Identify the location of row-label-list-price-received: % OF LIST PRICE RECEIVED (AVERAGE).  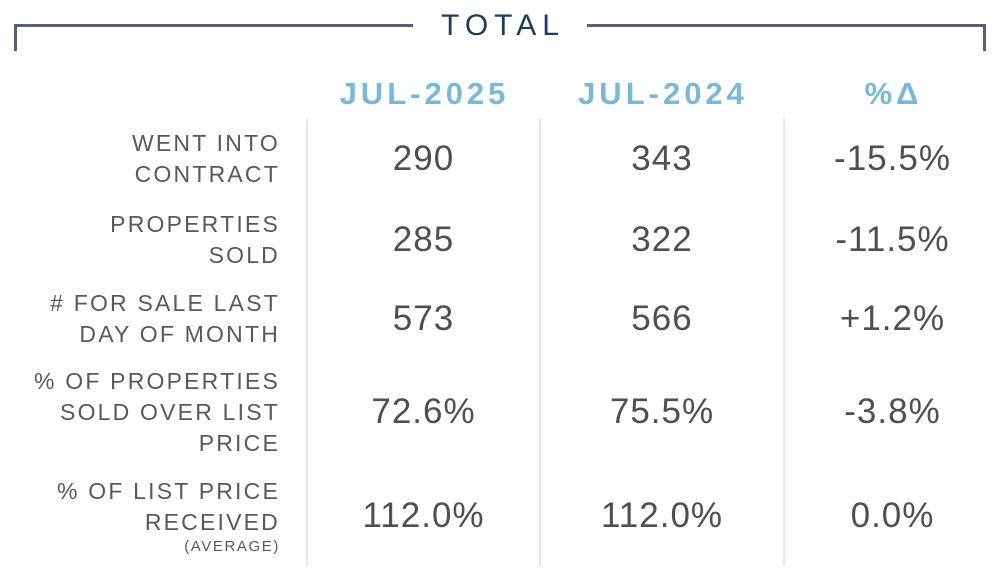
(153, 516).